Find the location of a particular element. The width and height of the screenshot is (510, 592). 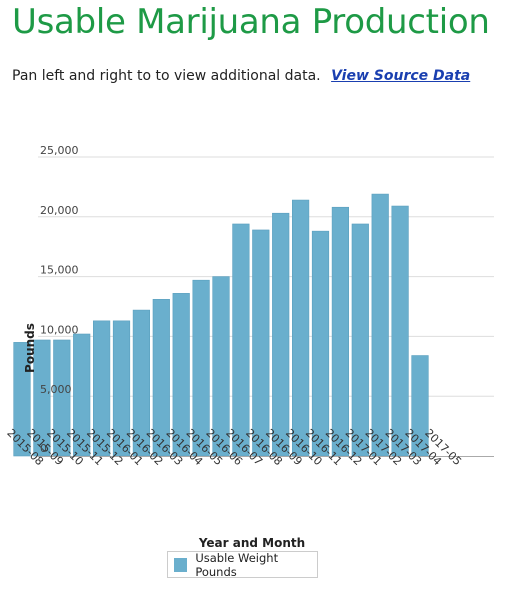

y-axis-title: Pounds is located at coordinates (30, 348).